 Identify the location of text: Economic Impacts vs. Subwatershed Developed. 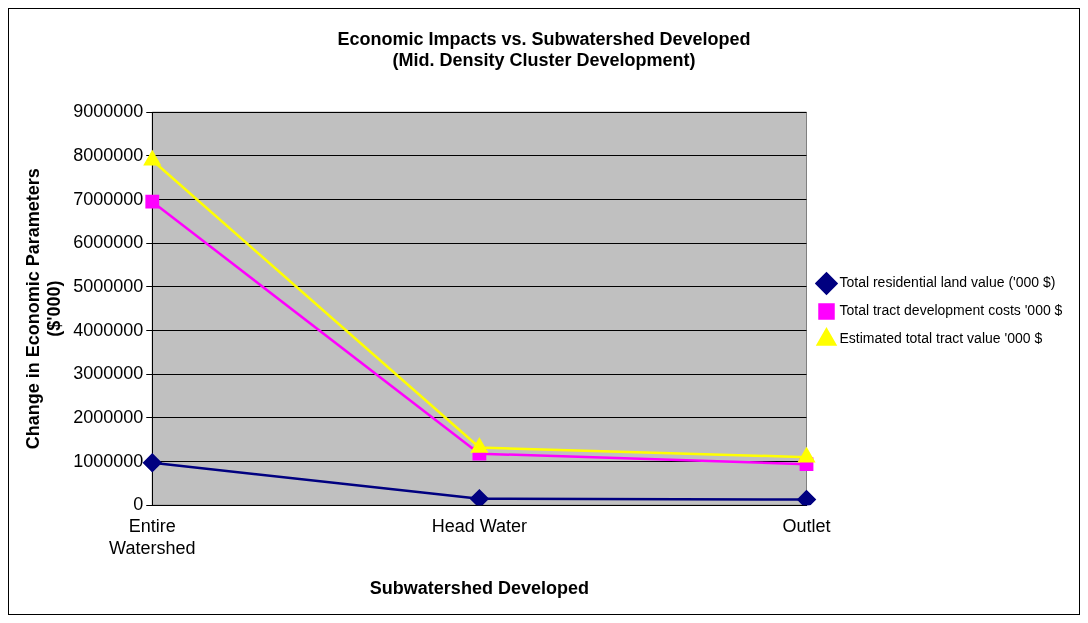
(544, 38).